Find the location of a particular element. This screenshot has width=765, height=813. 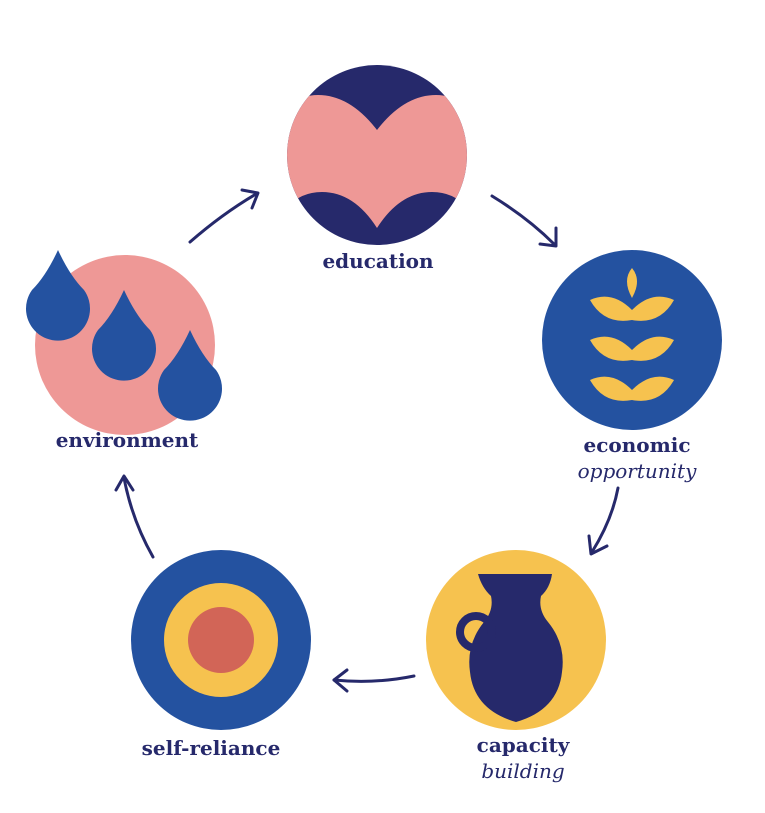

environment-node: environment is located at coordinates (124, 351).